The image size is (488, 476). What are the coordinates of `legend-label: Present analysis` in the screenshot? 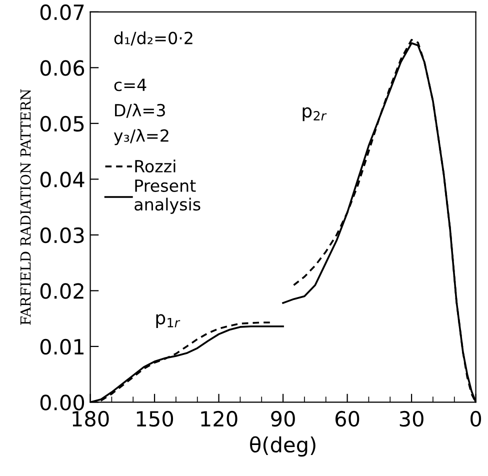 It's located at (167, 197).